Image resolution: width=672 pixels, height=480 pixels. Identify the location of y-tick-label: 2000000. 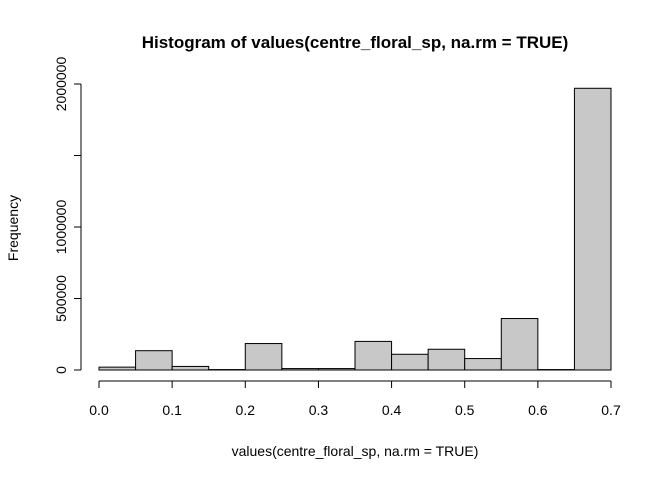
(61, 84).